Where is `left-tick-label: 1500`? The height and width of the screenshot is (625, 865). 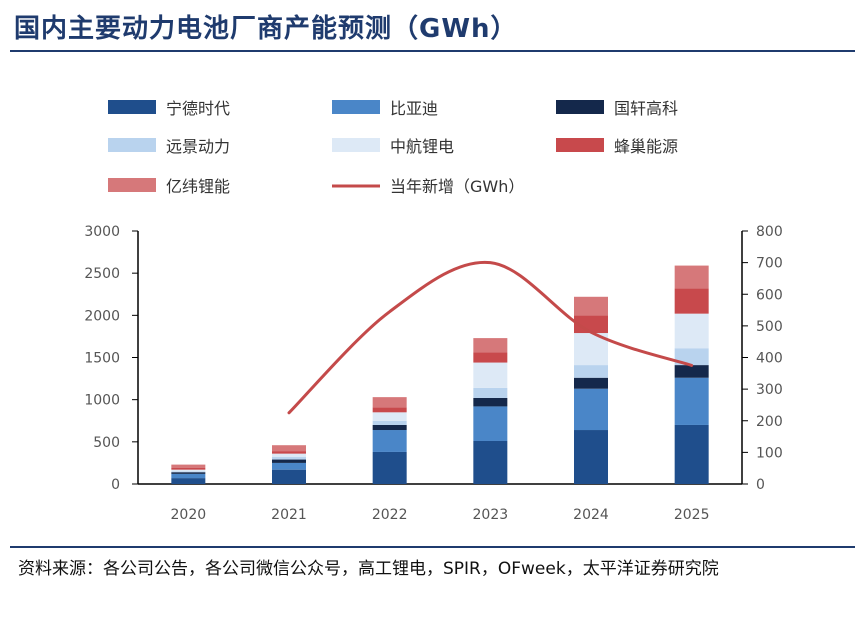 left-tick-label: 1500 is located at coordinates (102, 359).